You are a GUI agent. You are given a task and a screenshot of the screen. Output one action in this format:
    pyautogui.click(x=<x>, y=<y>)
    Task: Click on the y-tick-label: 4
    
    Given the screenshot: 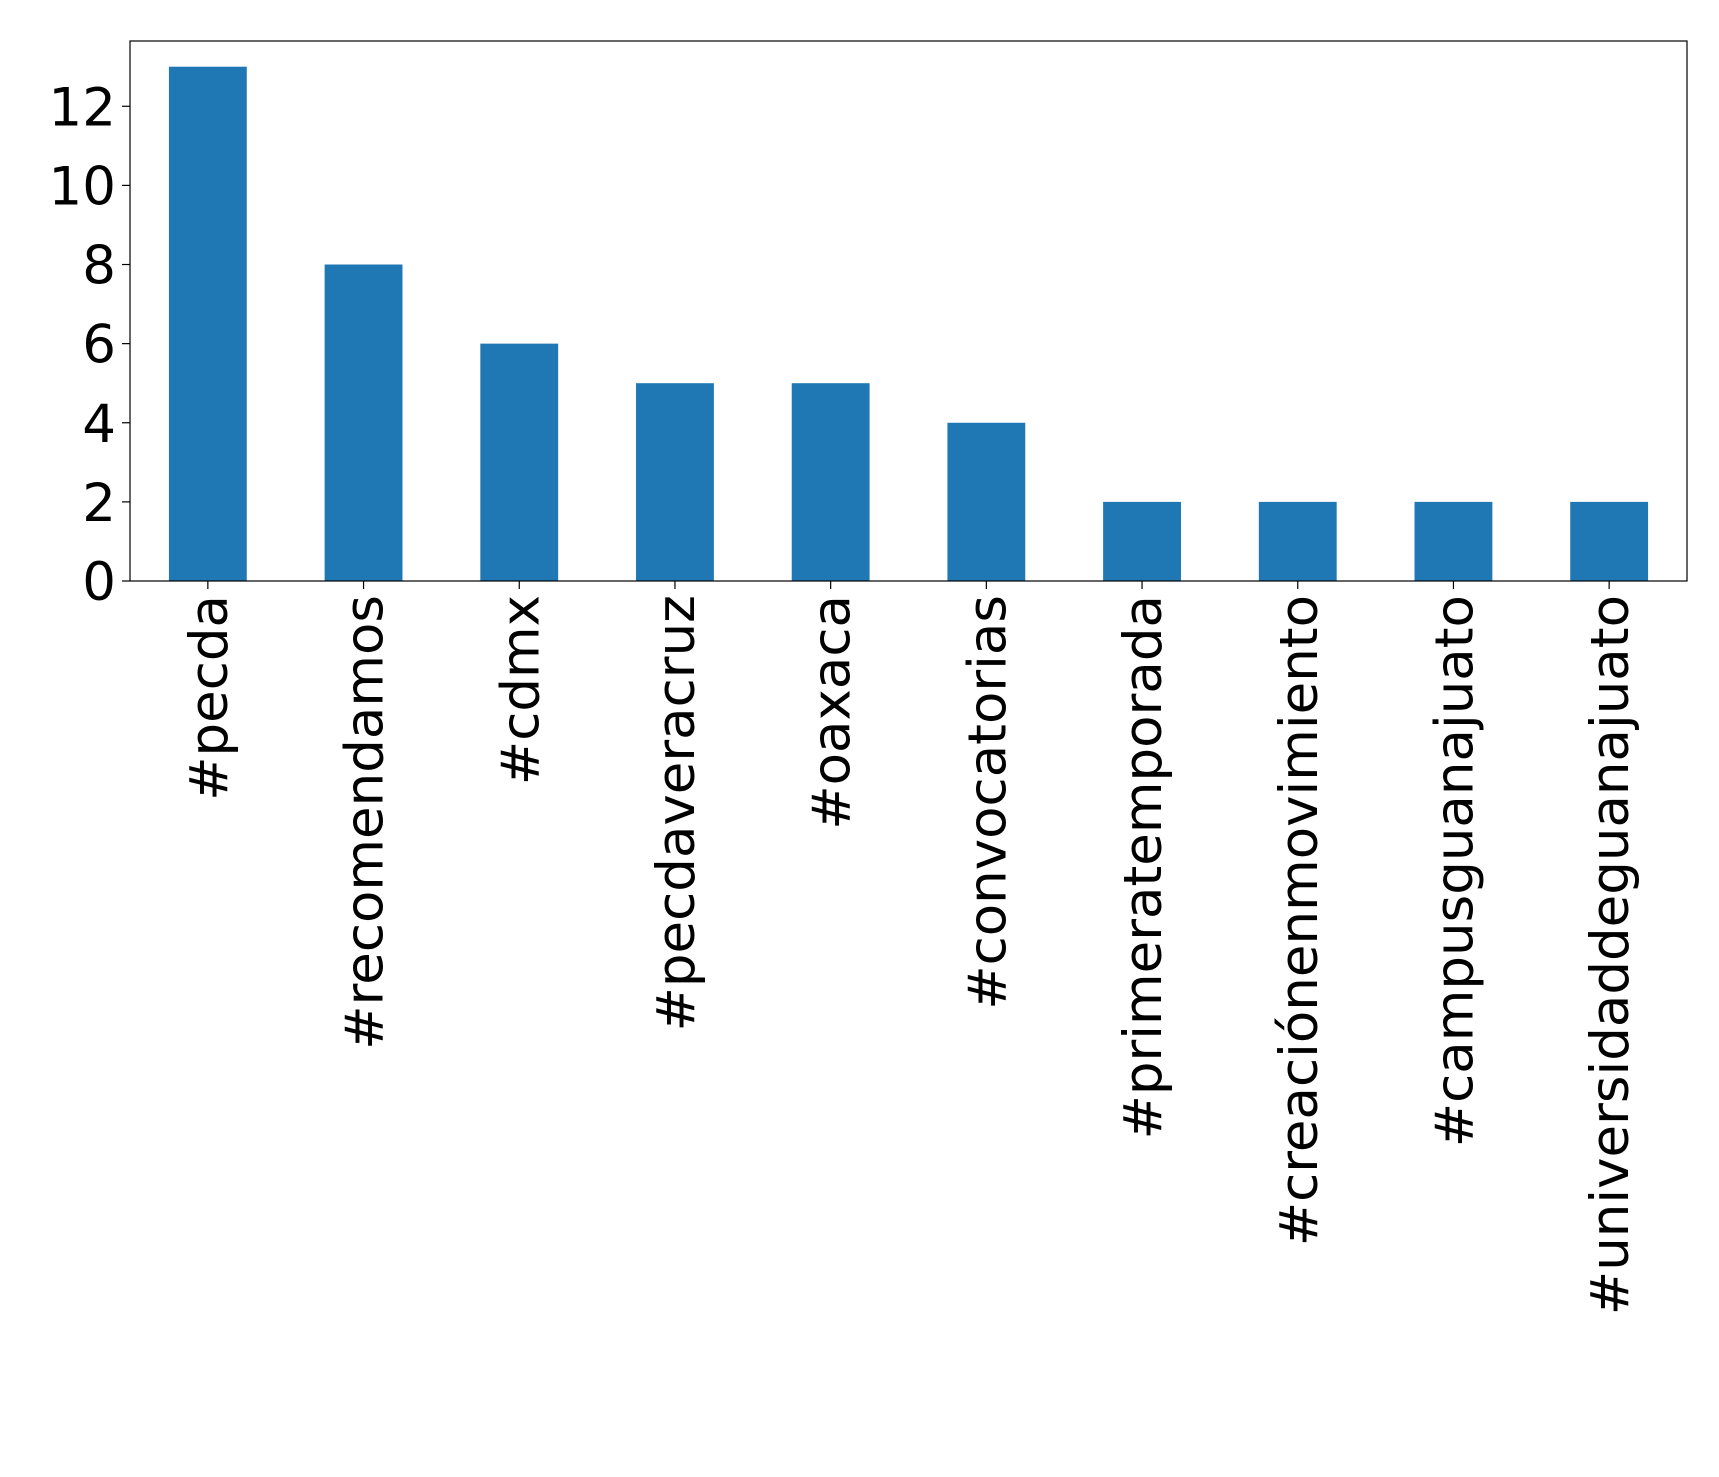 What is the action you would take?
    pyautogui.click(x=99, y=424)
    